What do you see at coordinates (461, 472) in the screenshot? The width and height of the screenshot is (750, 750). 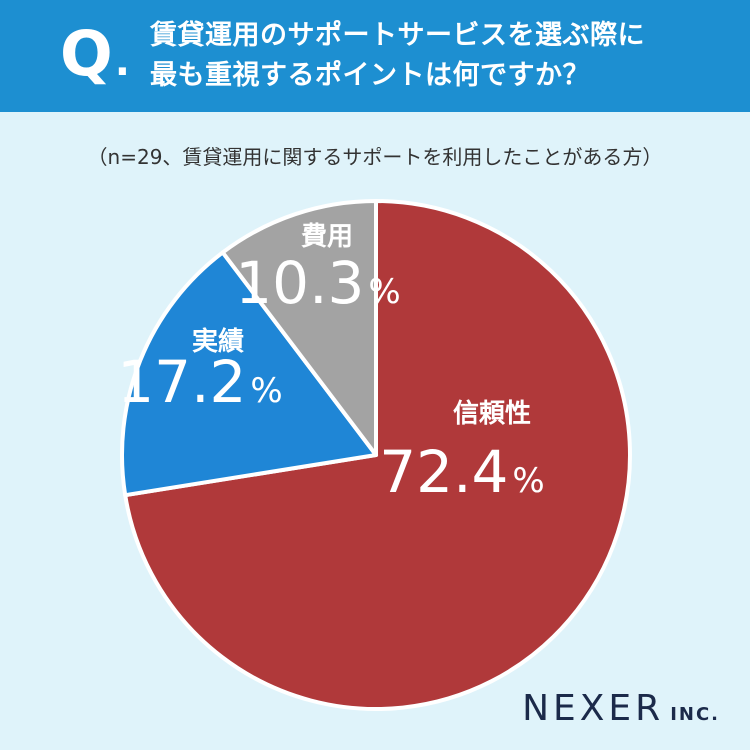 I see `slice-value-1: 72.4%` at bounding box center [461, 472].